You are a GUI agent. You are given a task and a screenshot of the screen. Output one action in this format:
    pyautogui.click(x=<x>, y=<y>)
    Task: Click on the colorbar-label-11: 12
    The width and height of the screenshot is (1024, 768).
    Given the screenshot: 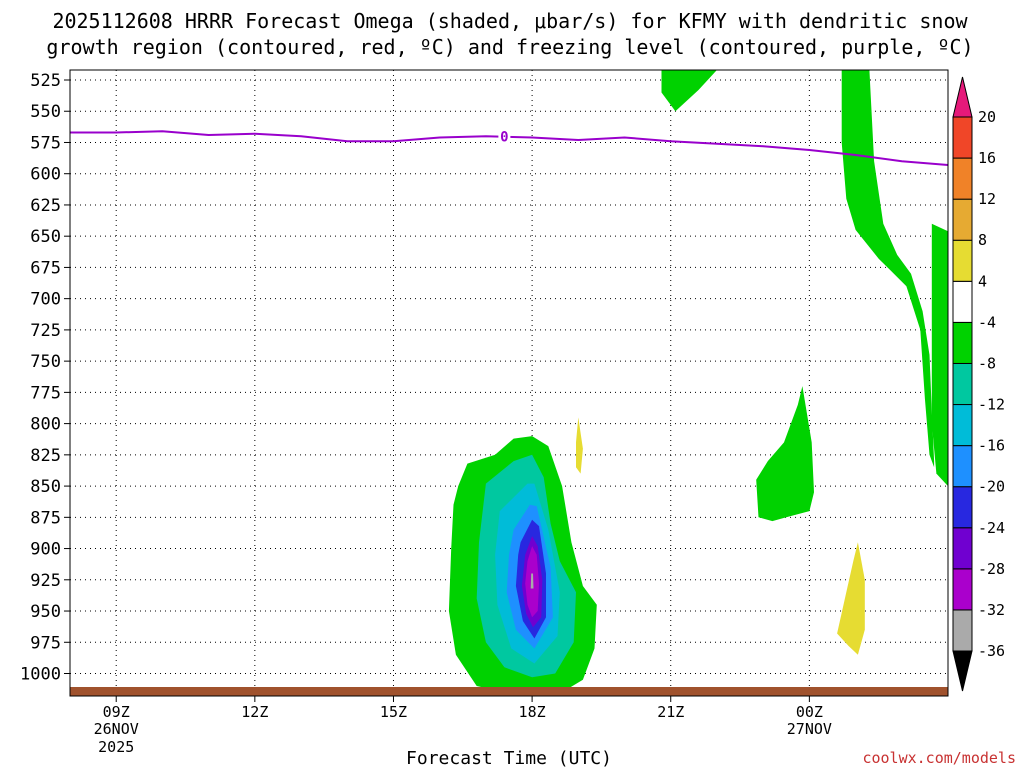 What is the action you would take?
    pyautogui.click(x=987, y=199)
    